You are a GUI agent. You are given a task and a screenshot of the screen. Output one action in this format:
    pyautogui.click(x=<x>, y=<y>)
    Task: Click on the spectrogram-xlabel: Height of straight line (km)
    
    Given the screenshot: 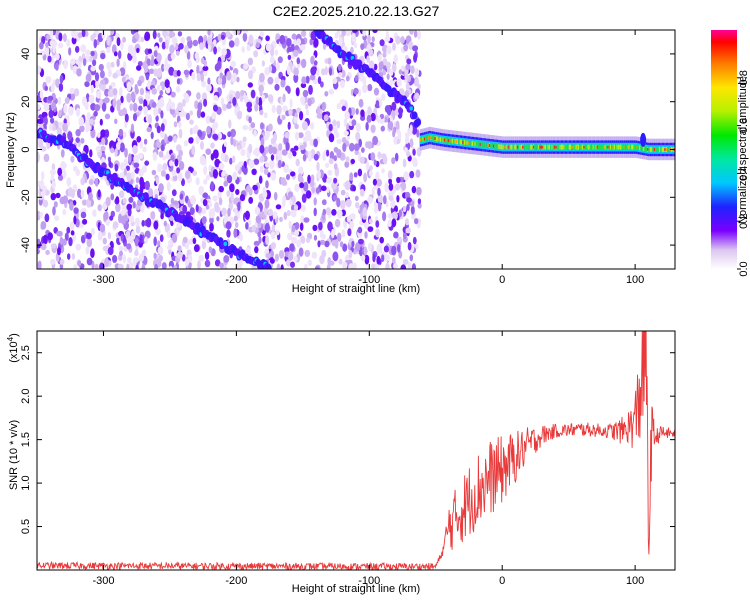 What is the action you would take?
    pyautogui.click(x=356, y=289)
    